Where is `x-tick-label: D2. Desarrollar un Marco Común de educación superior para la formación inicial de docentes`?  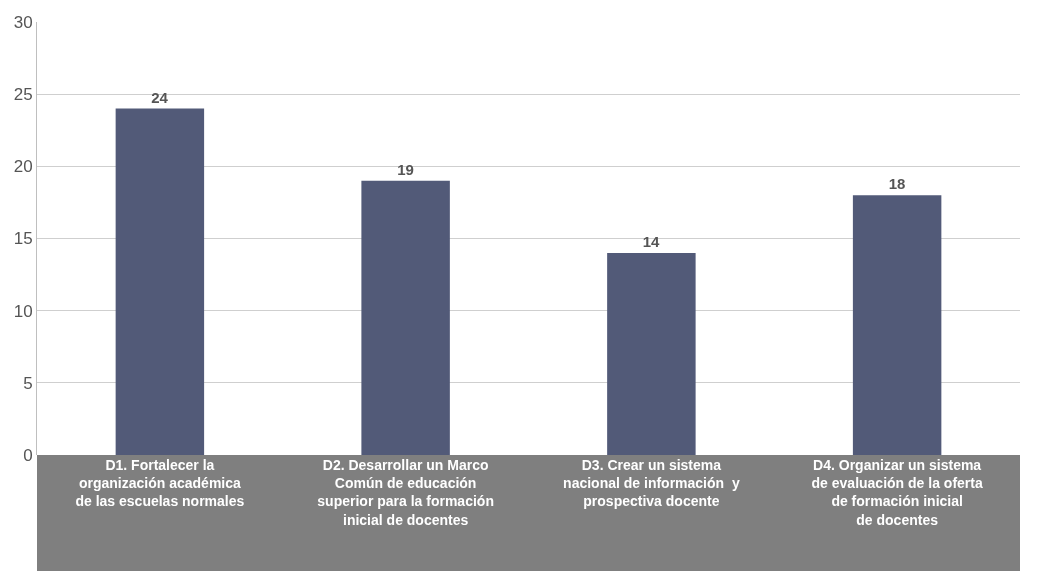 x-tick-label: D2. Desarrollar un Marco Común de educación superior para la formación inicial de docentes is located at coordinates (405, 492).